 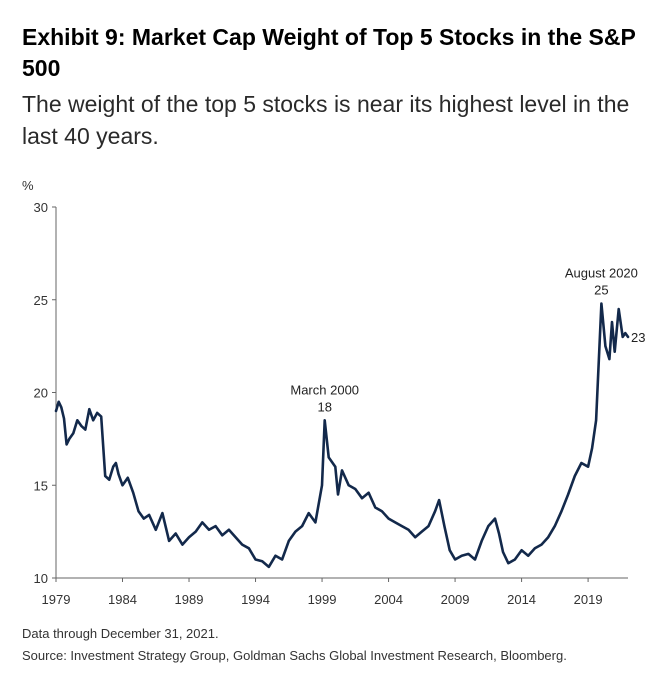 What do you see at coordinates (601, 272) in the screenshot?
I see `annotation-label: August 2020` at bounding box center [601, 272].